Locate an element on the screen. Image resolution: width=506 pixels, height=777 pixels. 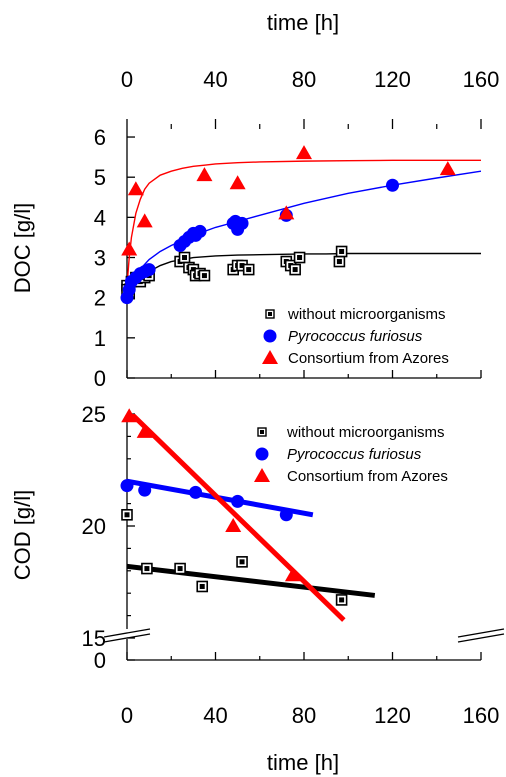
doc-y-tick-label: 4 is located at coordinates (100, 217).